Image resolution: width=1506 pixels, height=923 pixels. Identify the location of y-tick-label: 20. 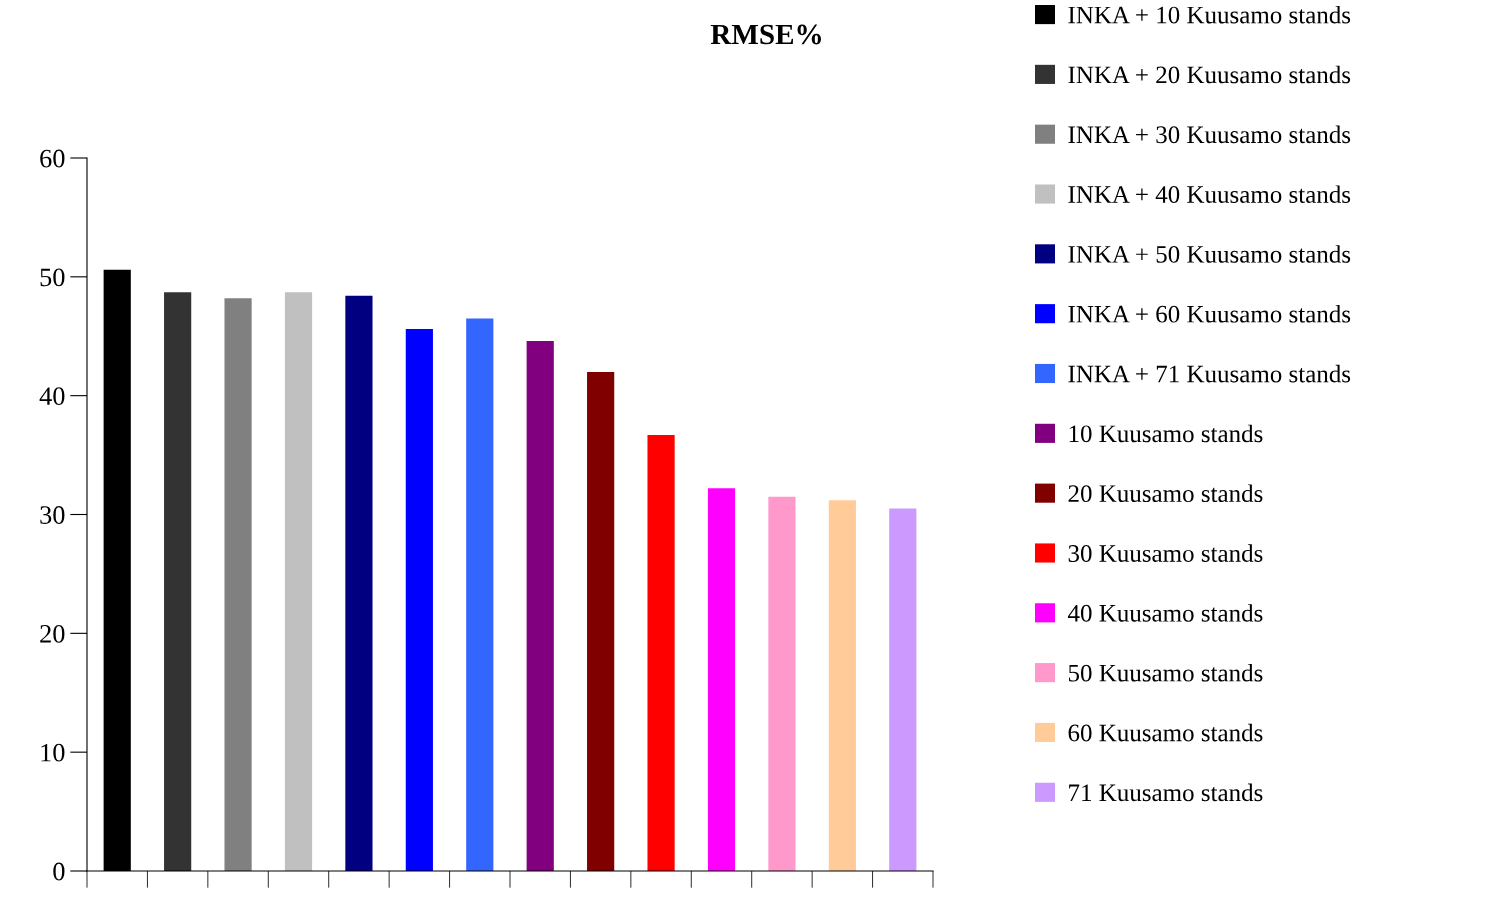
(52, 633).